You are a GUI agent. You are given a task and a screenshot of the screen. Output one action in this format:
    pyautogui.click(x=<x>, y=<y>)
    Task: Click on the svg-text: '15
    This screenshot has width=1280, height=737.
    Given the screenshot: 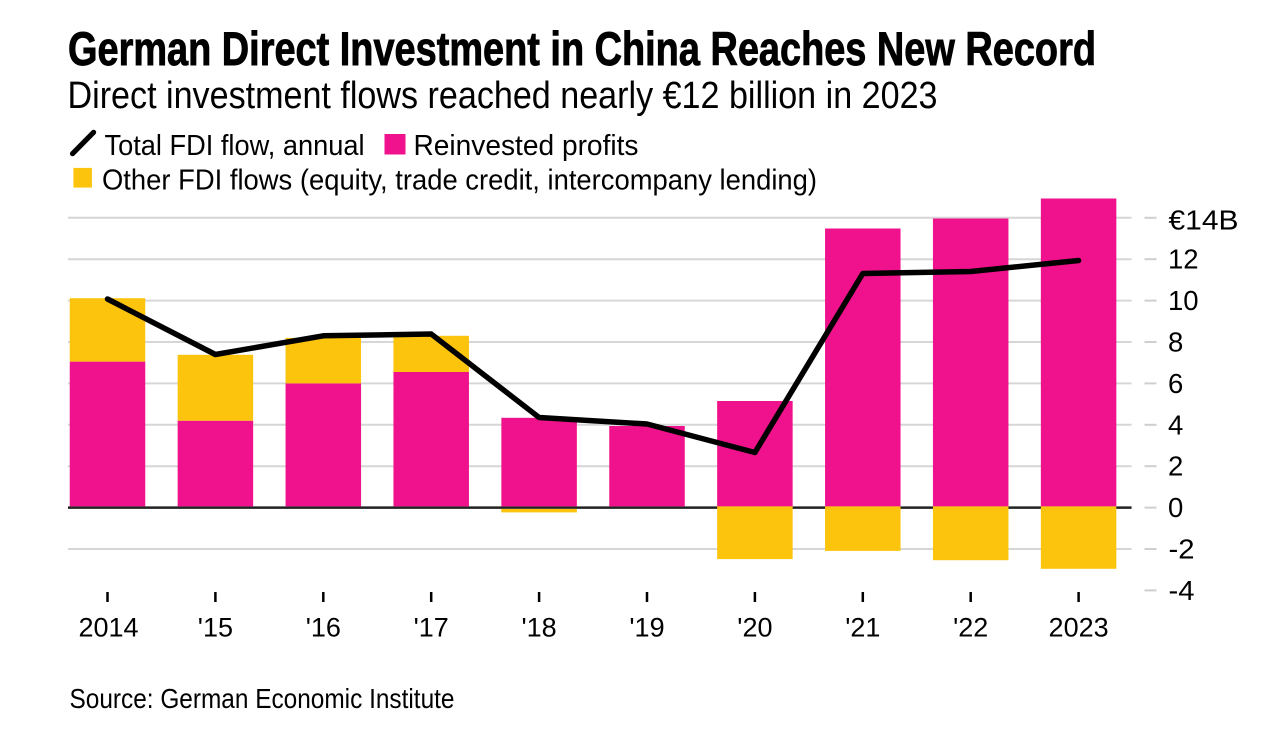 What is the action you would take?
    pyautogui.click(x=215, y=627)
    